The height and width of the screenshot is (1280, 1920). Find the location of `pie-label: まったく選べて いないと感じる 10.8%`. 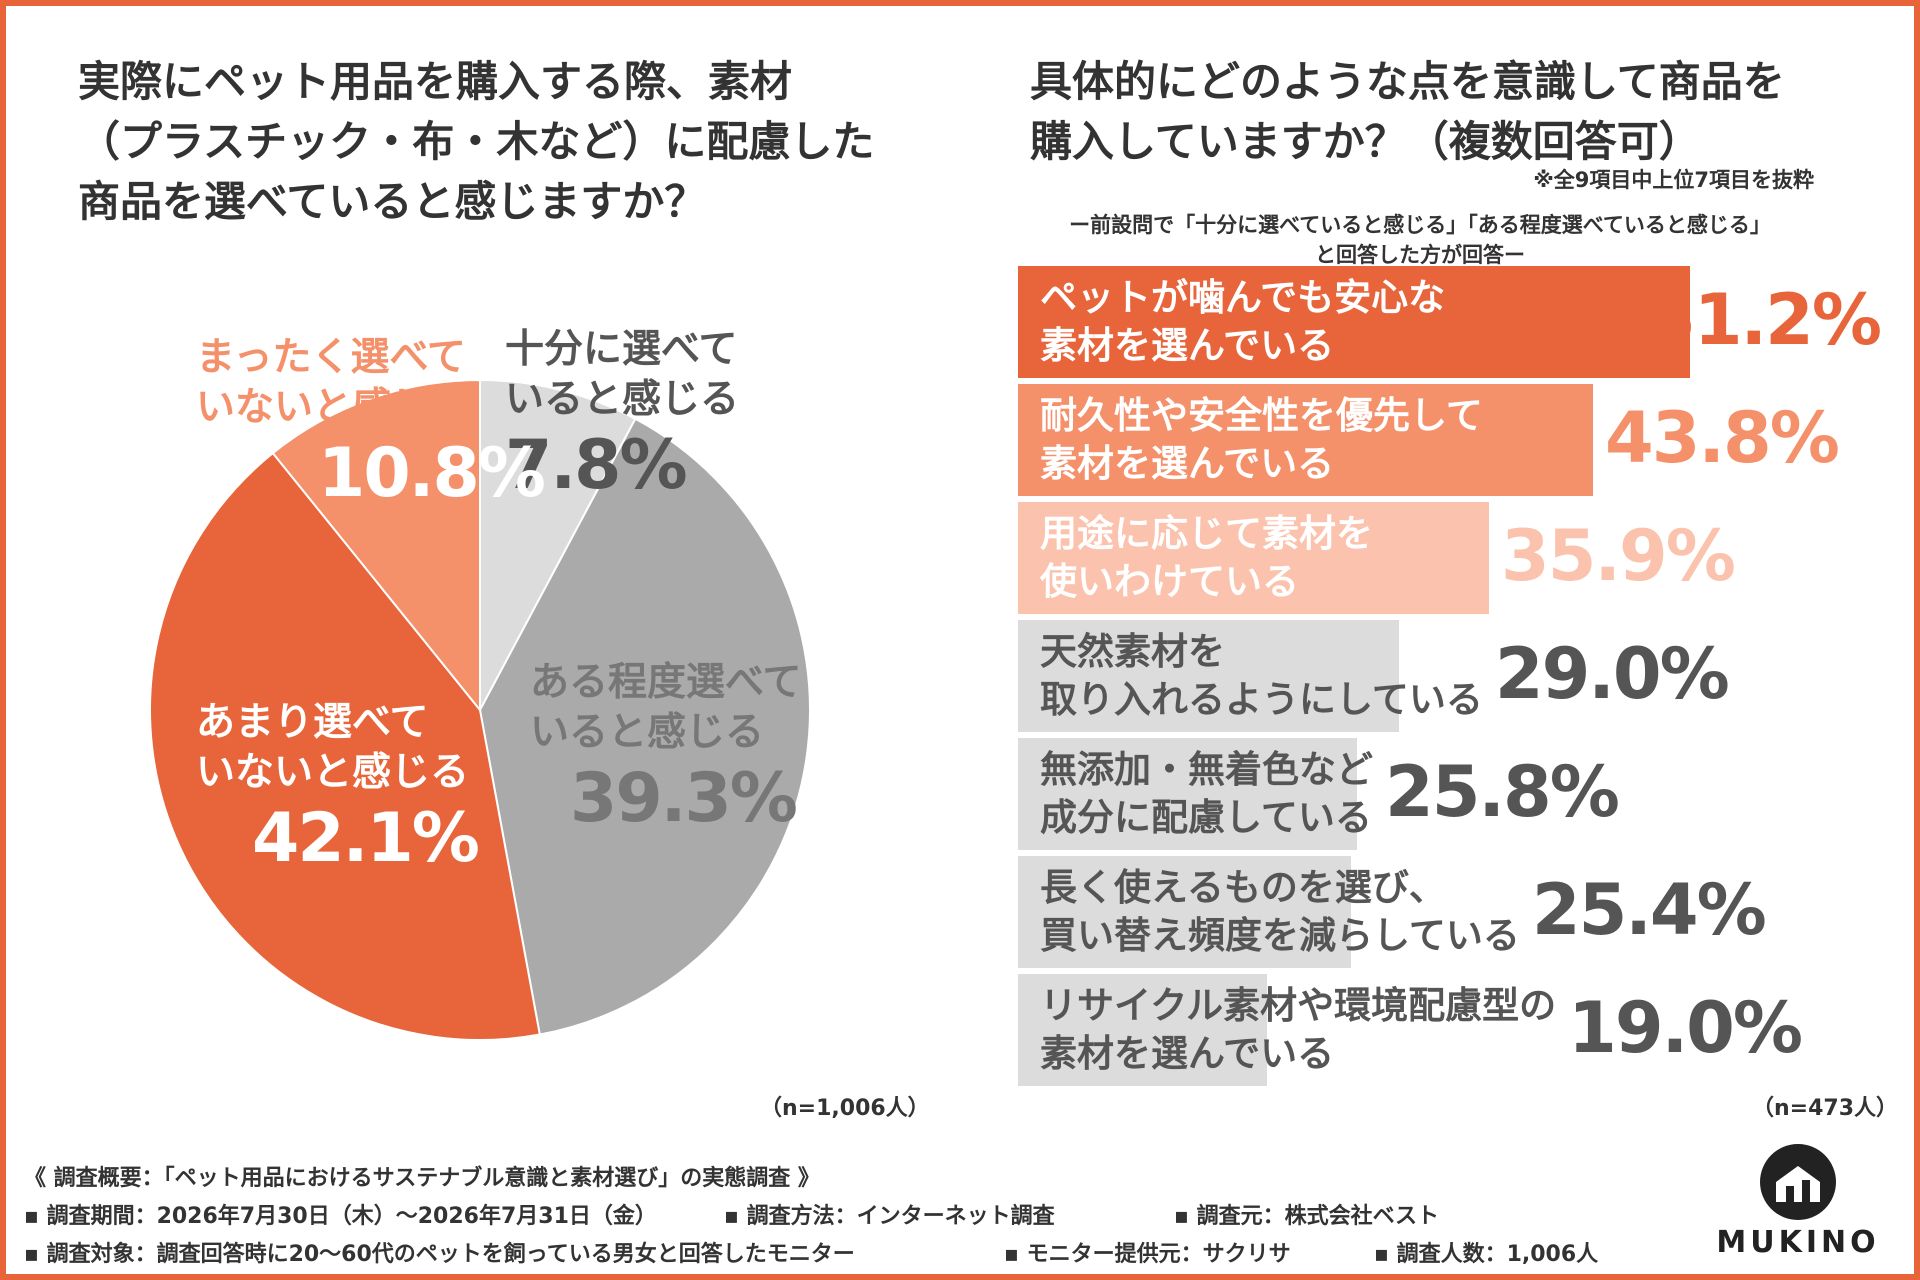

pie-label: まったく選べて いないと感じる 10.8% is located at coordinates (371, 424).